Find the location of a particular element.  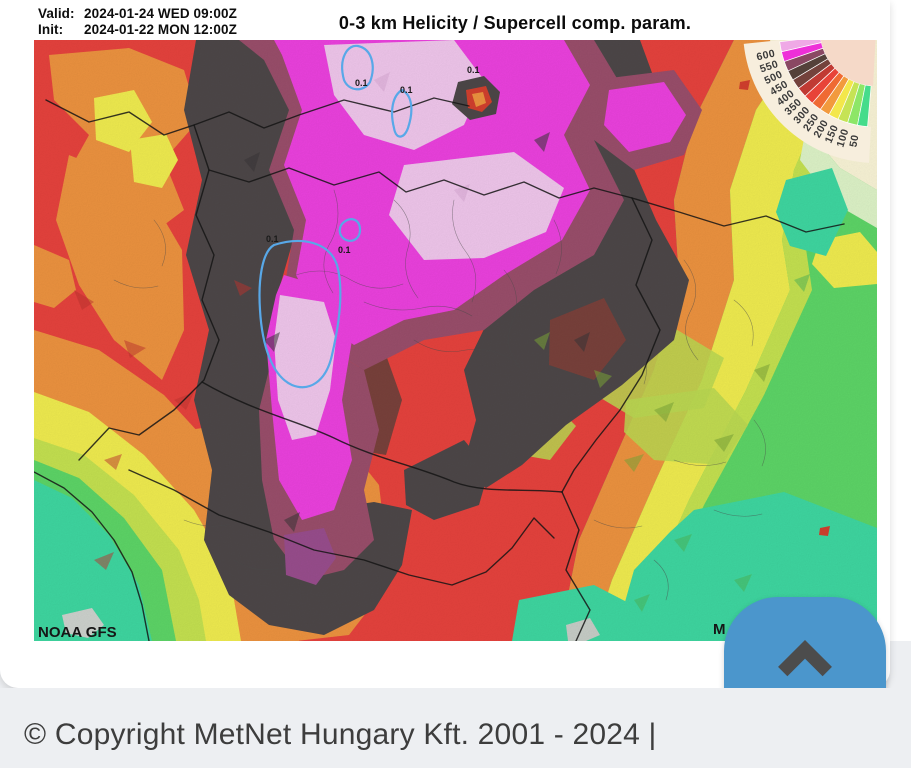

init-label: Init: is located at coordinates (51, 29).